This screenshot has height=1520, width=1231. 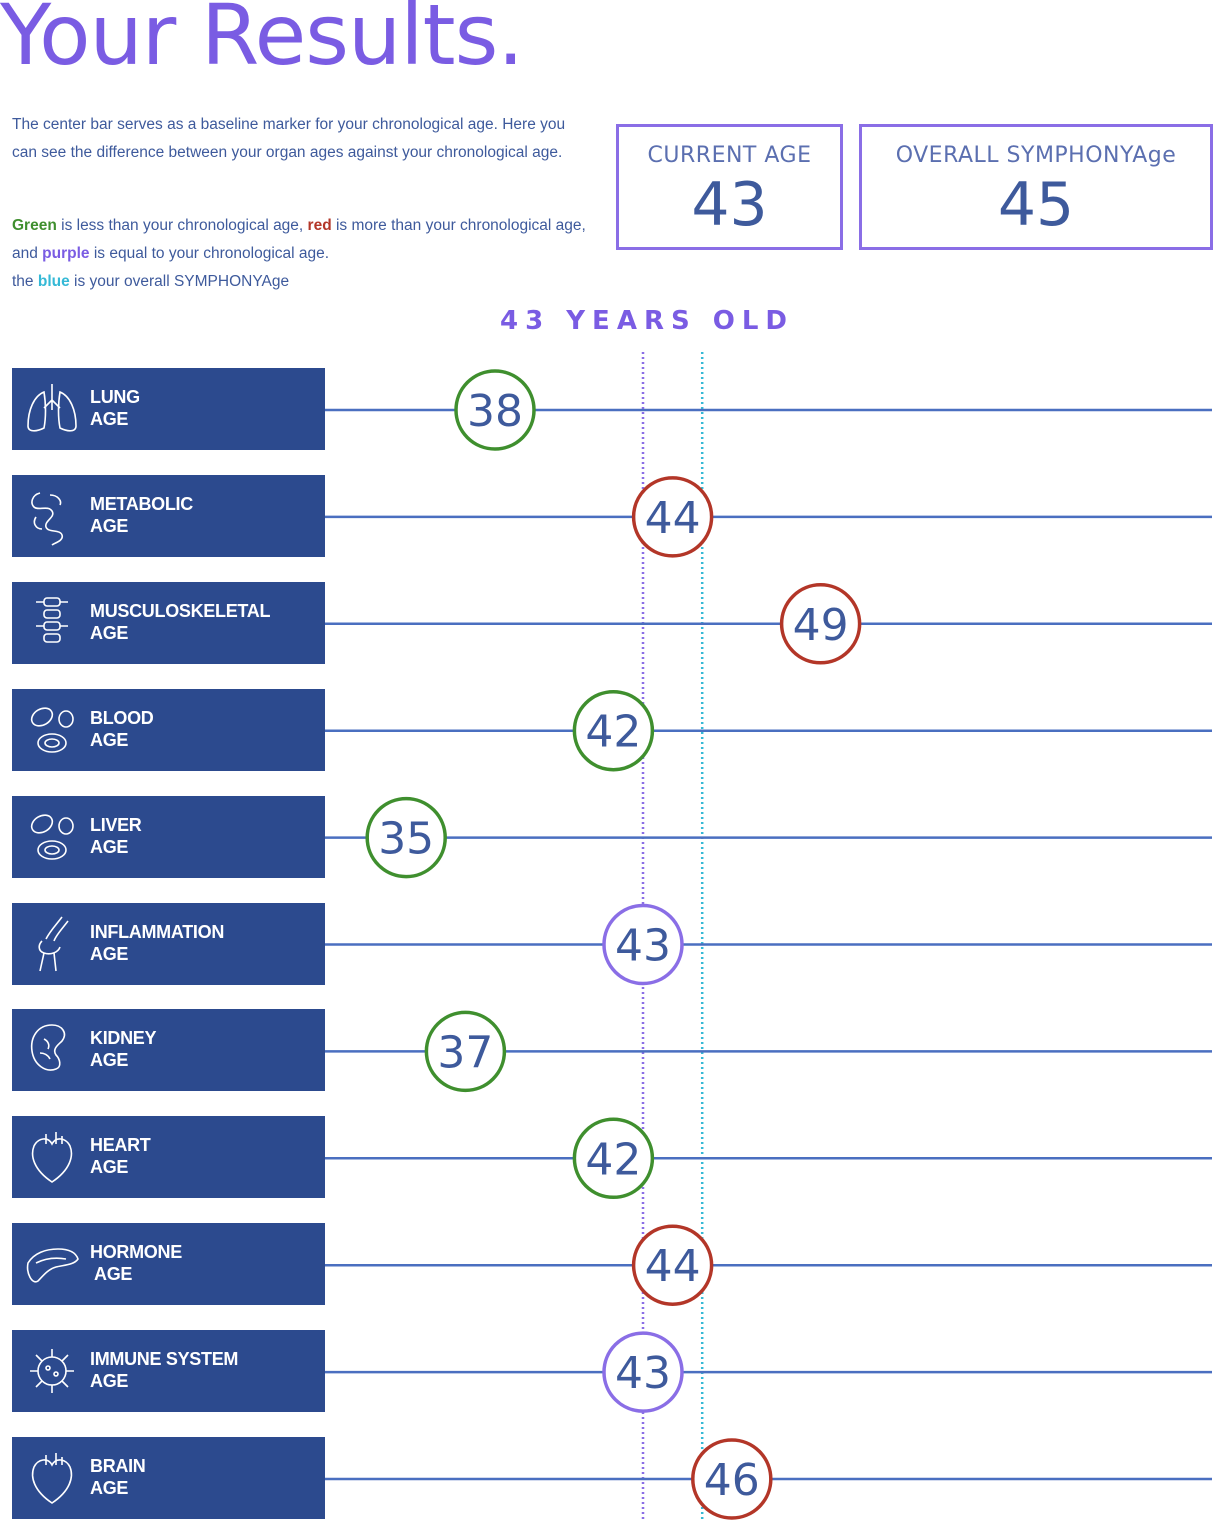 I want to click on row-label-heart: HEART AGE, so click(x=168, y=1157).